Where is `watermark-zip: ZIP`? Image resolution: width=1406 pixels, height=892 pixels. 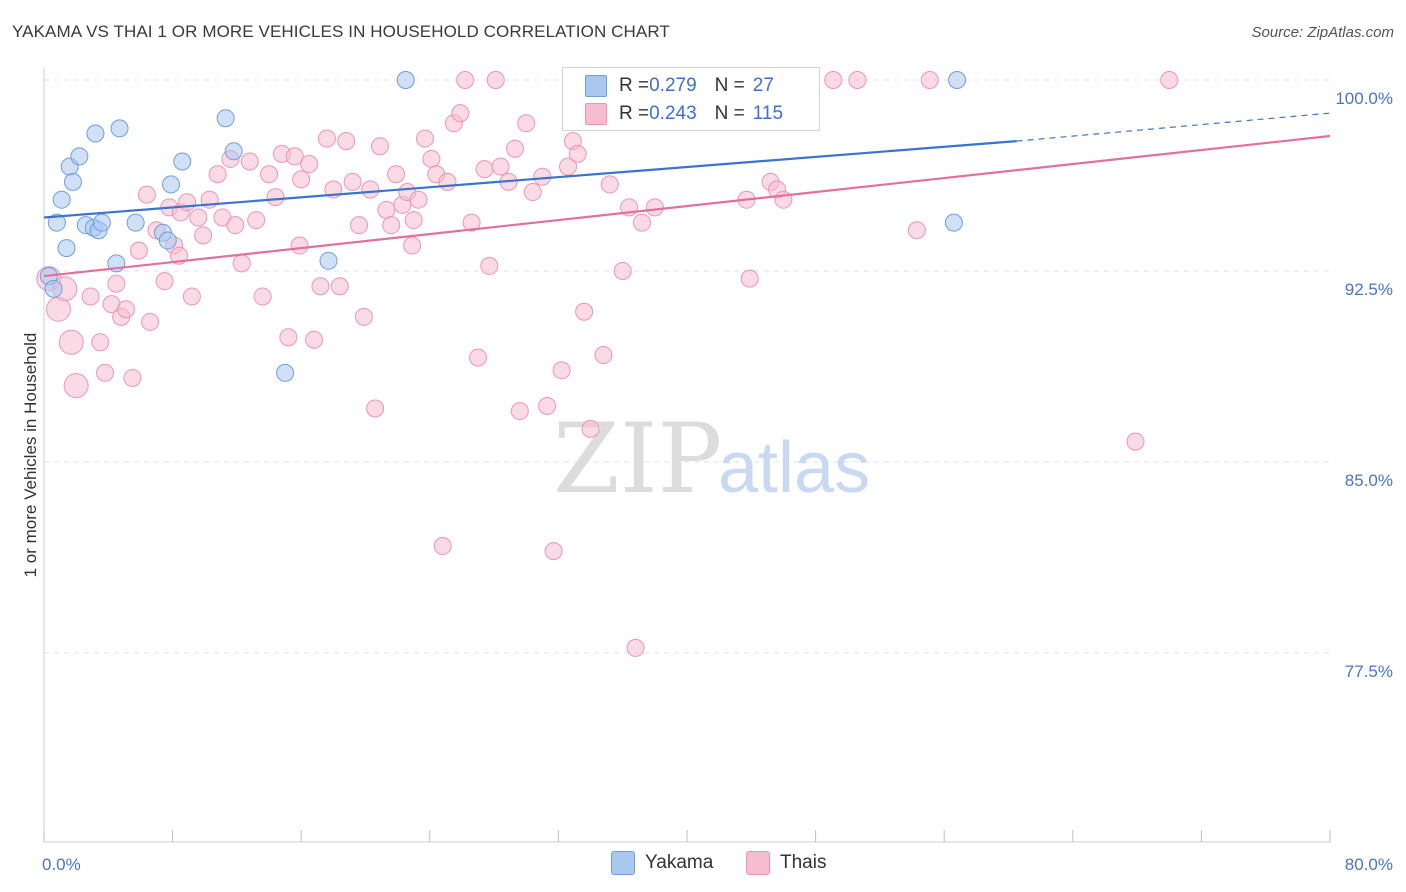 watermark-zip: ZIP is located at coordinates (637, 459).